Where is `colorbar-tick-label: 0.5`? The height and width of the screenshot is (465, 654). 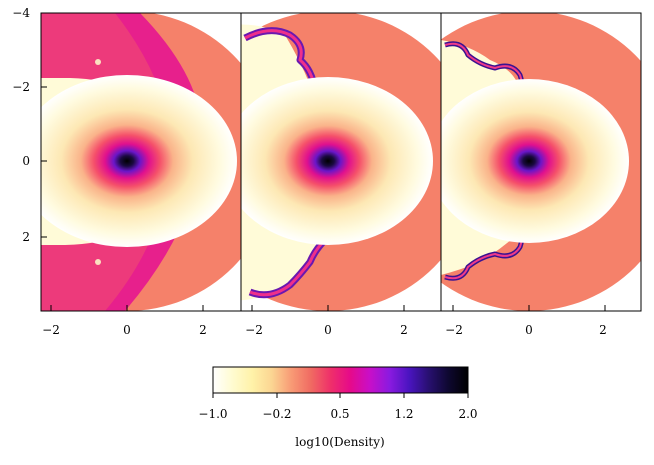 colorbar-tick-label: 0.5 is located at coordinates (339, 414).